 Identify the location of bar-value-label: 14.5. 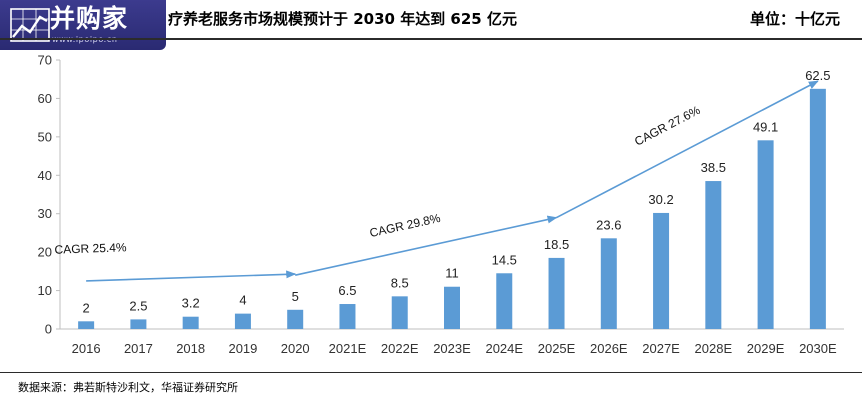
(504, 259).